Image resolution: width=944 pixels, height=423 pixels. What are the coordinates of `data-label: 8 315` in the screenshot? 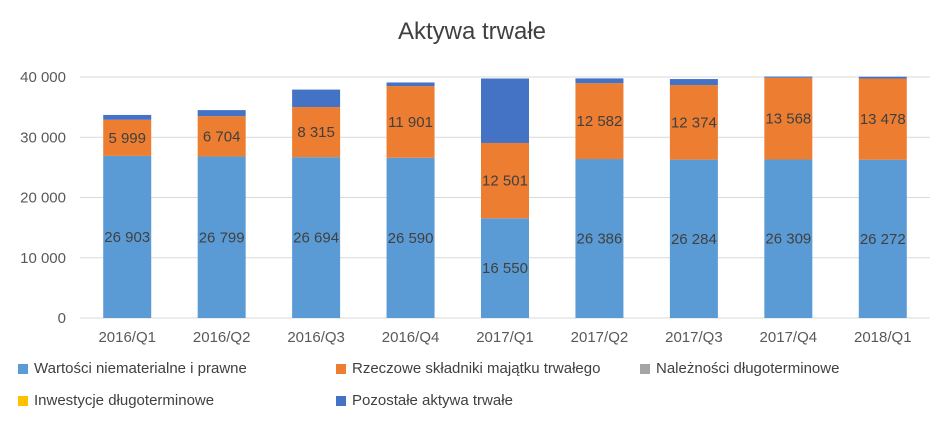 It's located at (316, 132).